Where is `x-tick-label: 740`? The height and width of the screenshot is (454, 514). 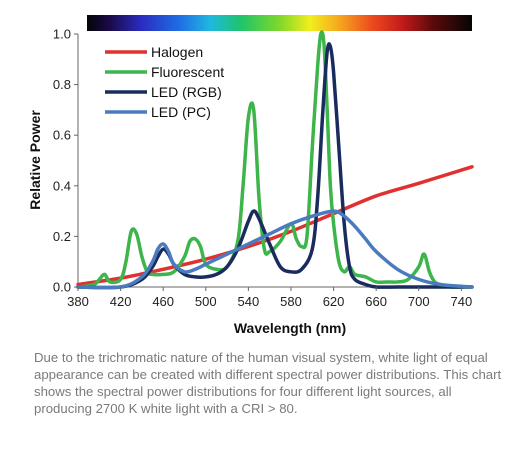 x-tick-label: 740 is located at coordinates (461, 301).